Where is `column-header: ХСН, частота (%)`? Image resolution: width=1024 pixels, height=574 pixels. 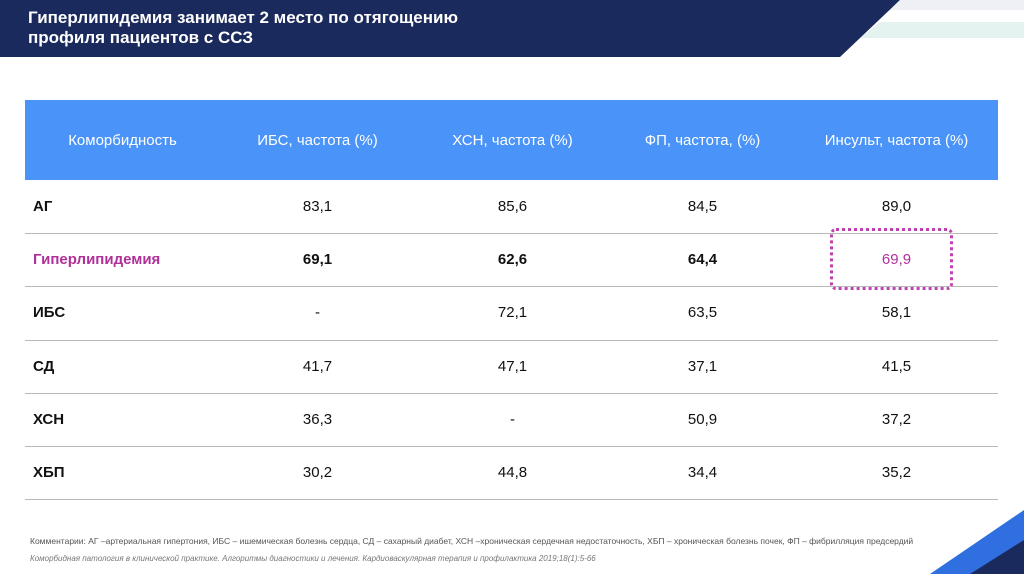 column-header: ХСН, частота (%) is located at coordinates (512, 140).